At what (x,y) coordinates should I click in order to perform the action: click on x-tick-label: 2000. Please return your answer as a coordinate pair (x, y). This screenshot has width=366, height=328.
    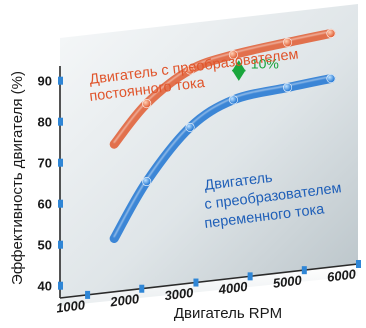
    Looking at the image, I should click on (124, 300).